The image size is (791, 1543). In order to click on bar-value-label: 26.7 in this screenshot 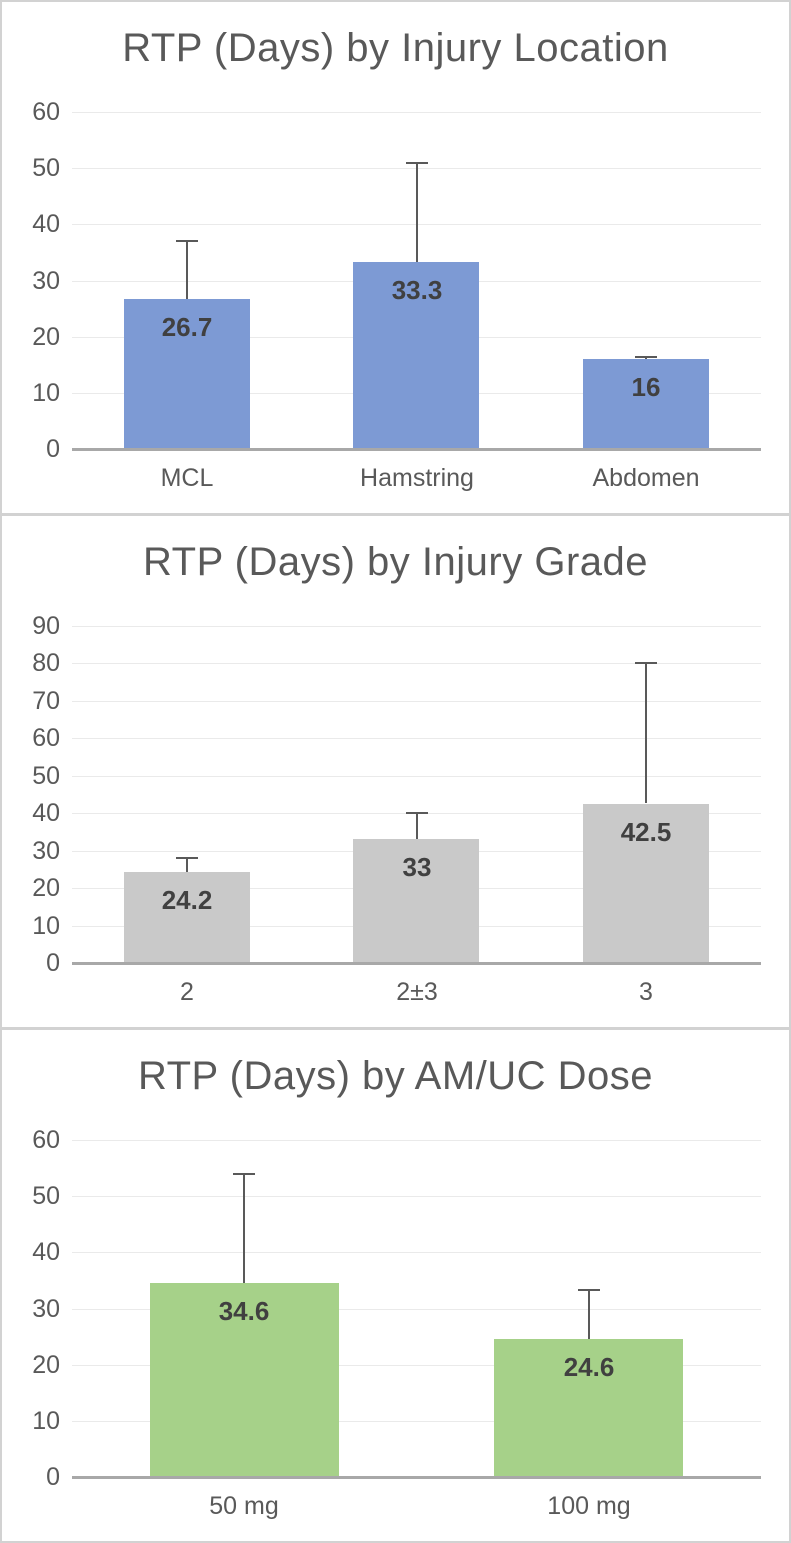, I will do `click(187, 327)`.